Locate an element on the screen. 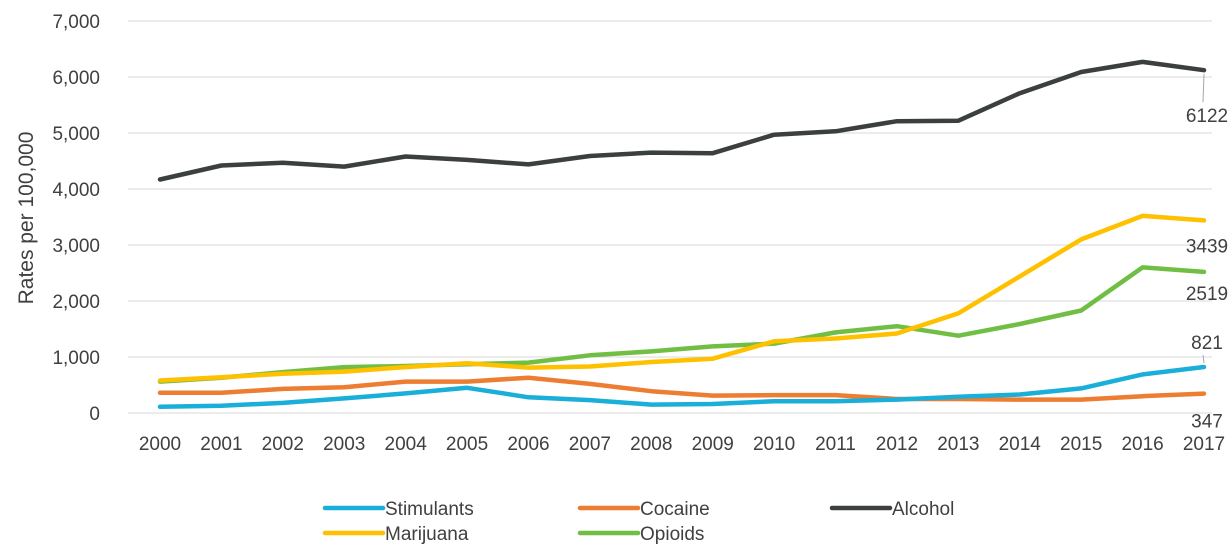 This screenshot has height=548, width=1230. x-tick-label: 2005 is located at coordinates (467, 444).